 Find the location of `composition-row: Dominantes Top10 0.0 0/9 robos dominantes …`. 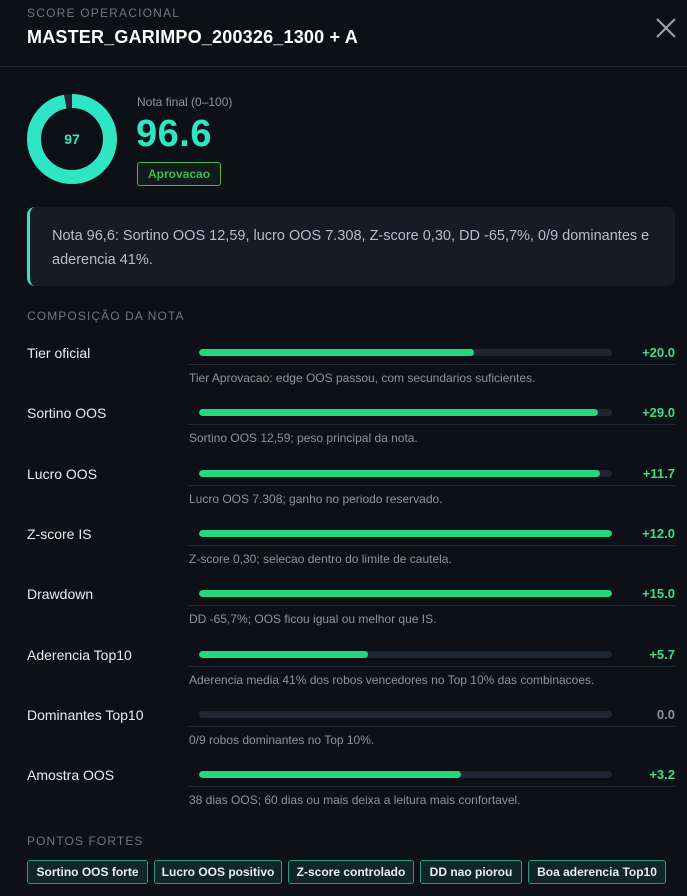

composition-row: Dominantes Top10 0.0 0/9 robos dominantes … is located at coordinates (343, 737).